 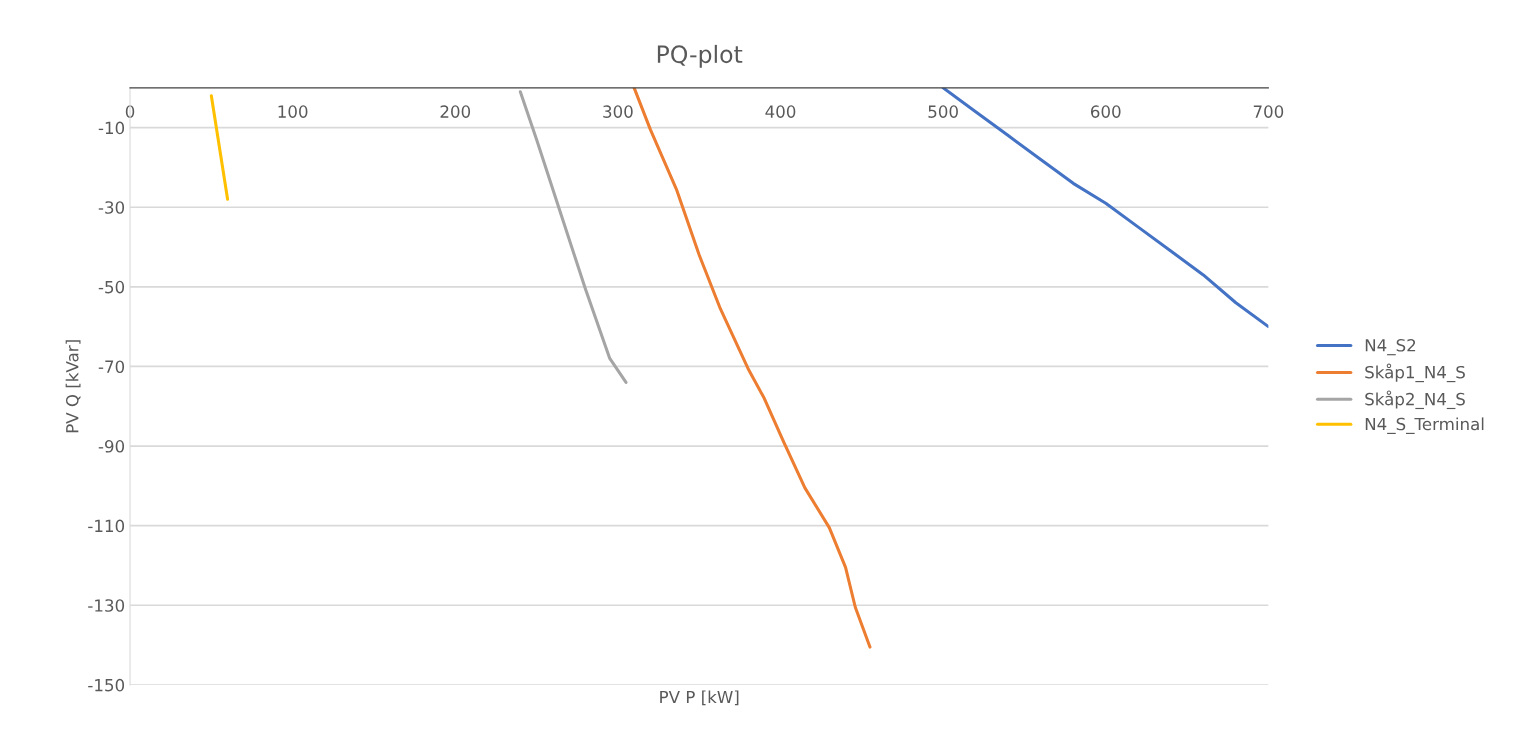 What do you see at coordinates (780, 111) in the screenshot?
I see `x-tick-label: 400` at bounding box center [780, 111].